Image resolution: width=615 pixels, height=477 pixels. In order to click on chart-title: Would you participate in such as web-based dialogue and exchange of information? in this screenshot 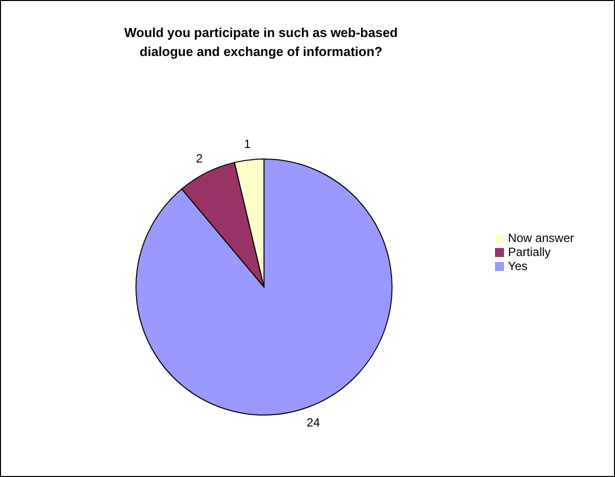, I will do `click(261, 42)`.